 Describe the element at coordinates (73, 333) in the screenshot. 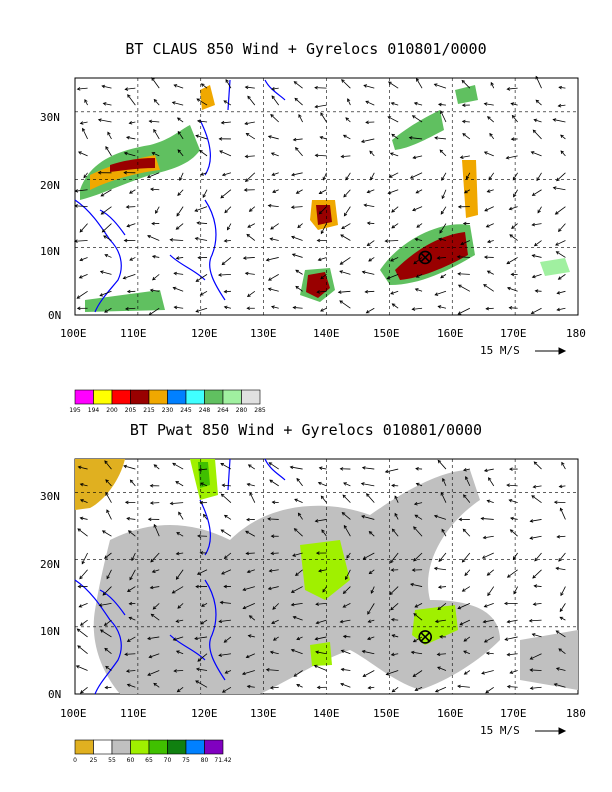

I see `lon-label: 100E` at that location.